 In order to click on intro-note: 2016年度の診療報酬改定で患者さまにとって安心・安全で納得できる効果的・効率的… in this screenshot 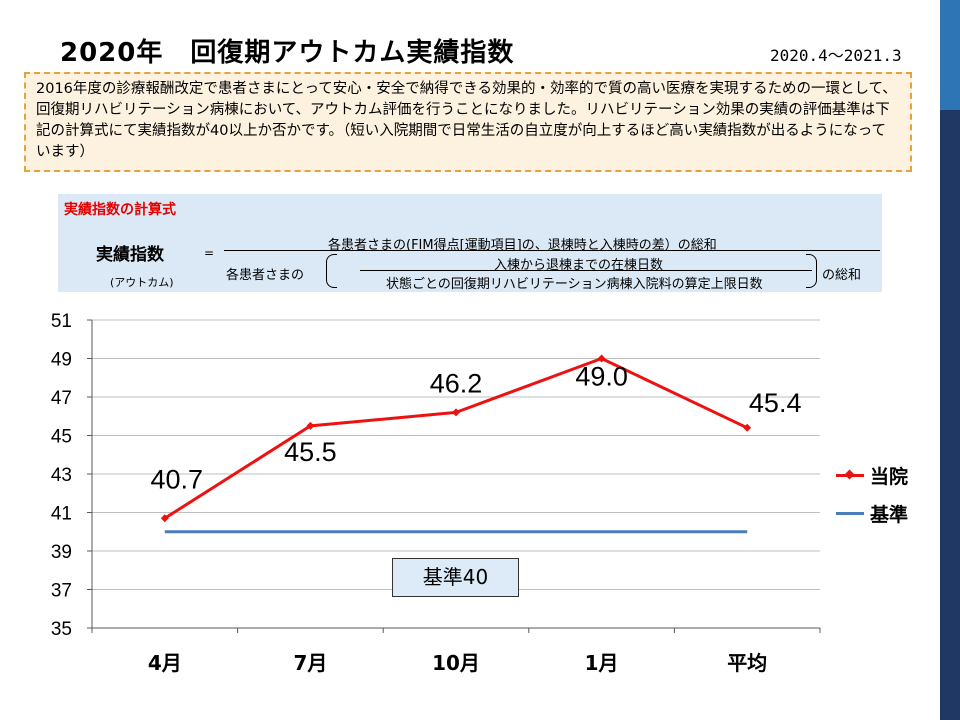, I will do `click(468, 122)`.